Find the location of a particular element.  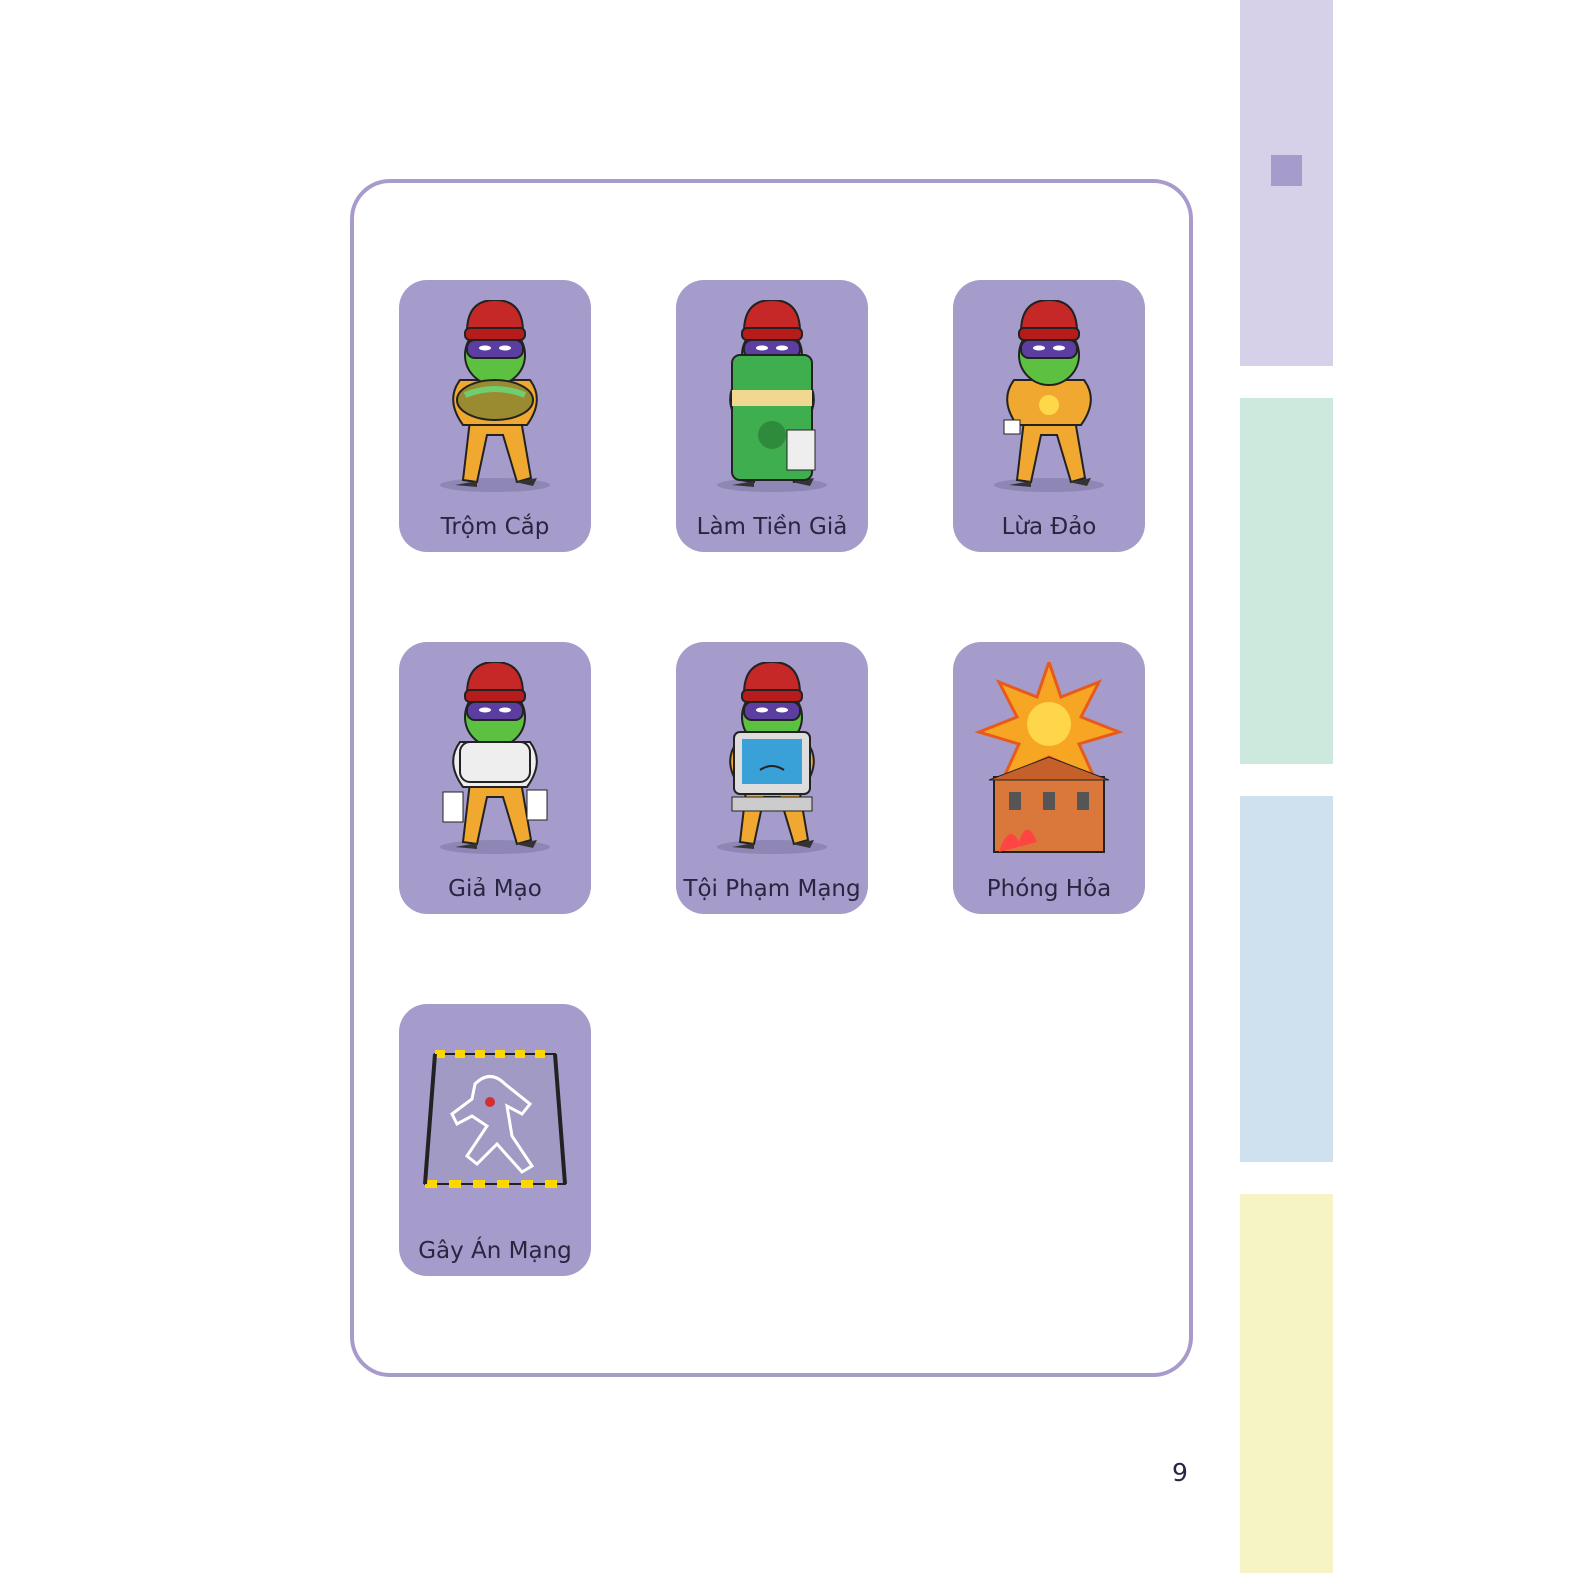

crime-card-label: Trộm Cắp is located at coordinates (495, 527).